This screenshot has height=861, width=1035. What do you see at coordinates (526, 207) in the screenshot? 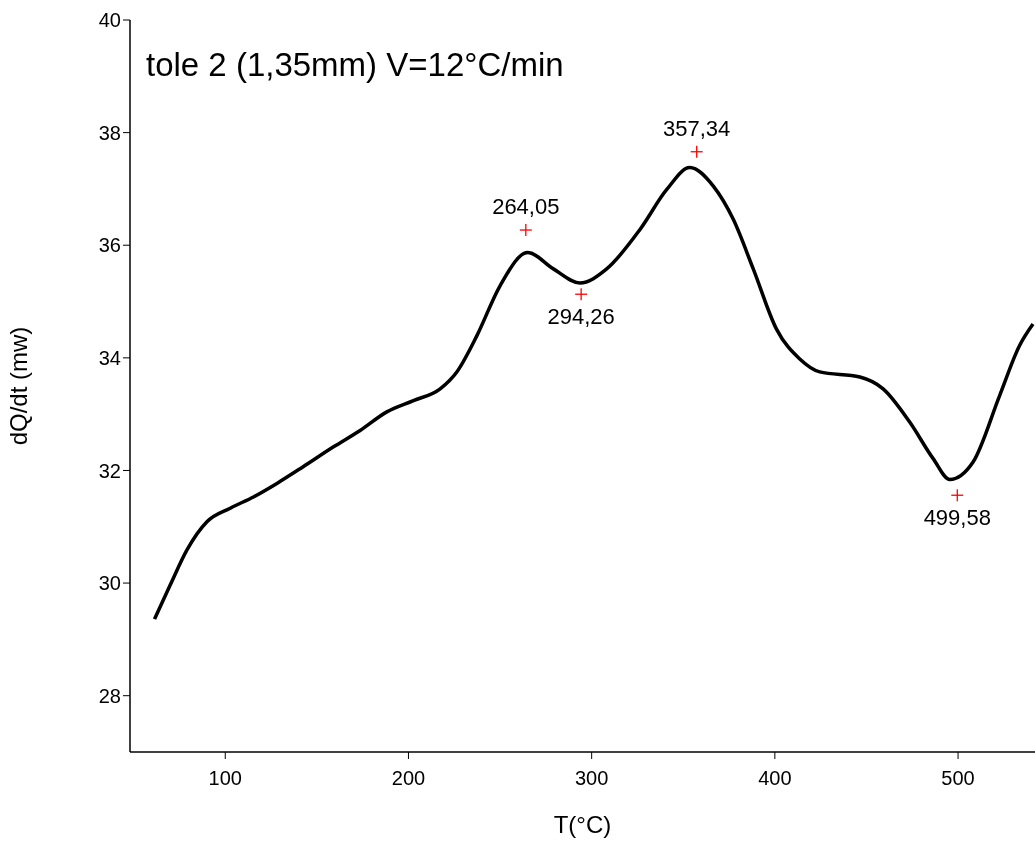
I see `annotation: 264,05` at bounding box center [526, 207].